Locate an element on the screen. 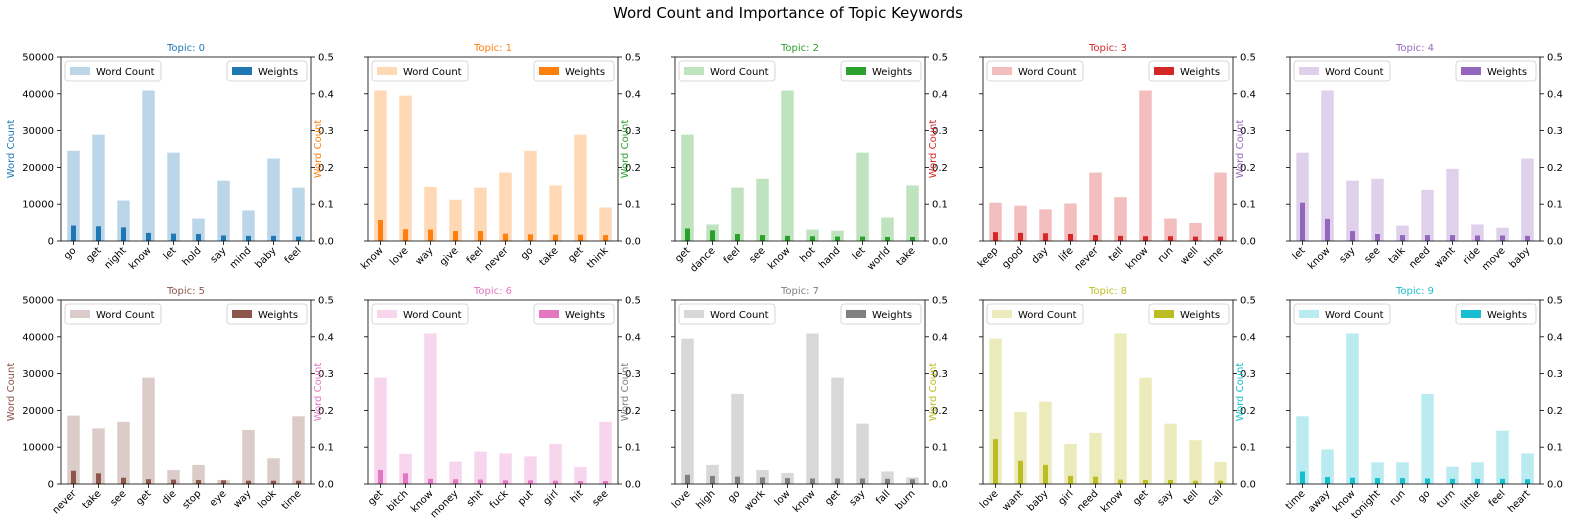 The image size is (1576, 532). subplot-title: Topic: 8 is located at coordinates (1107, 291).